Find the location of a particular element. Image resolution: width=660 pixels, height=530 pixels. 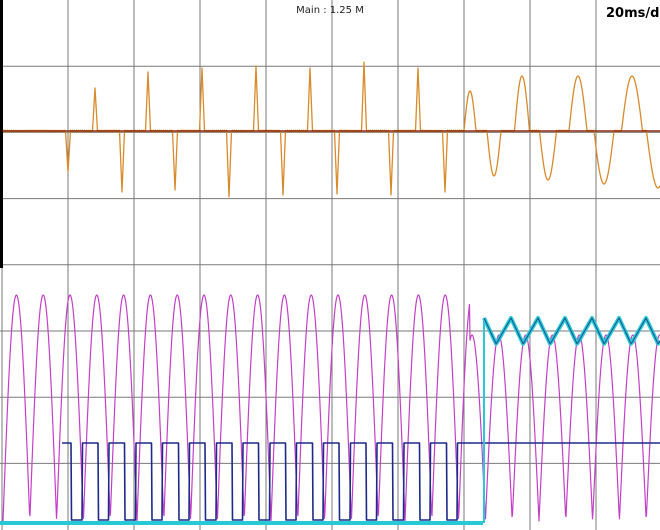

time-scale: 20ms/div is located at coordinates (633, 13).